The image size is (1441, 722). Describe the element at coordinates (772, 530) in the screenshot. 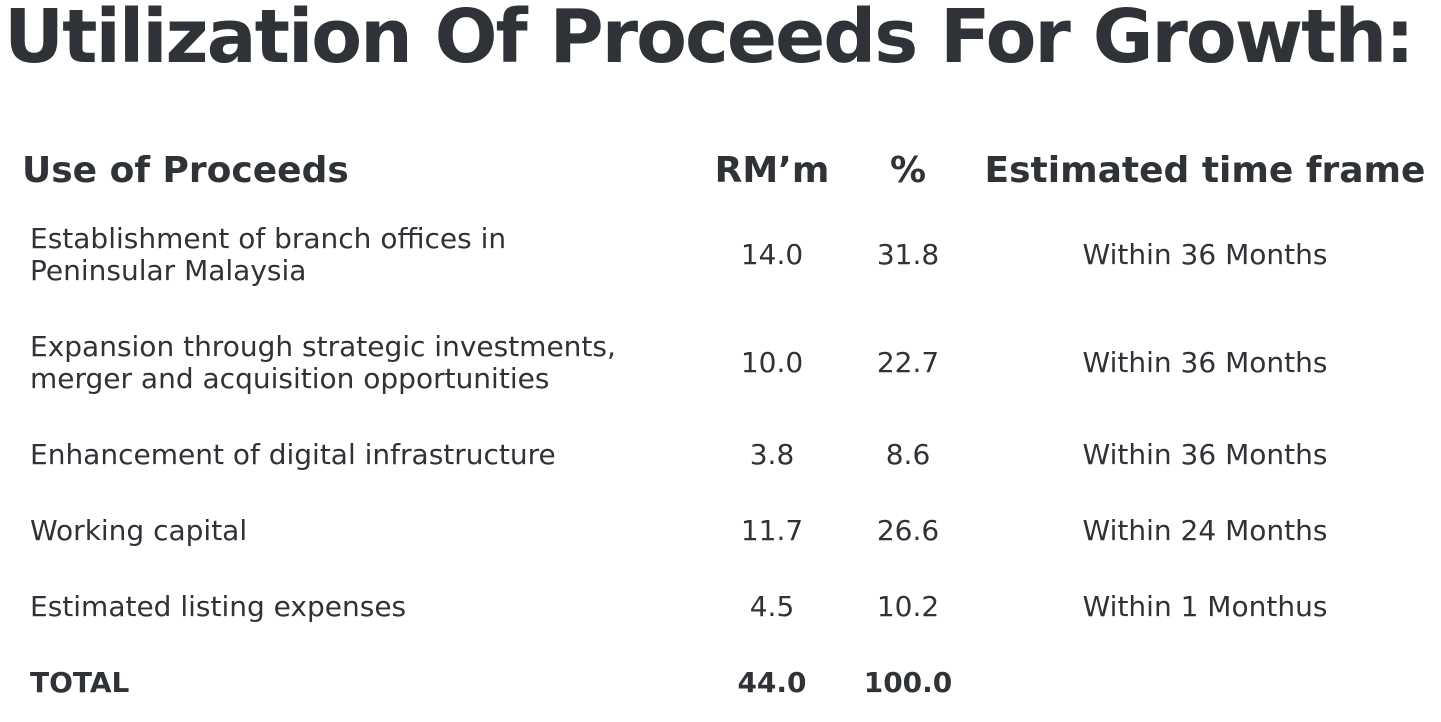

I see `amount-rm: 11.7` at that location.